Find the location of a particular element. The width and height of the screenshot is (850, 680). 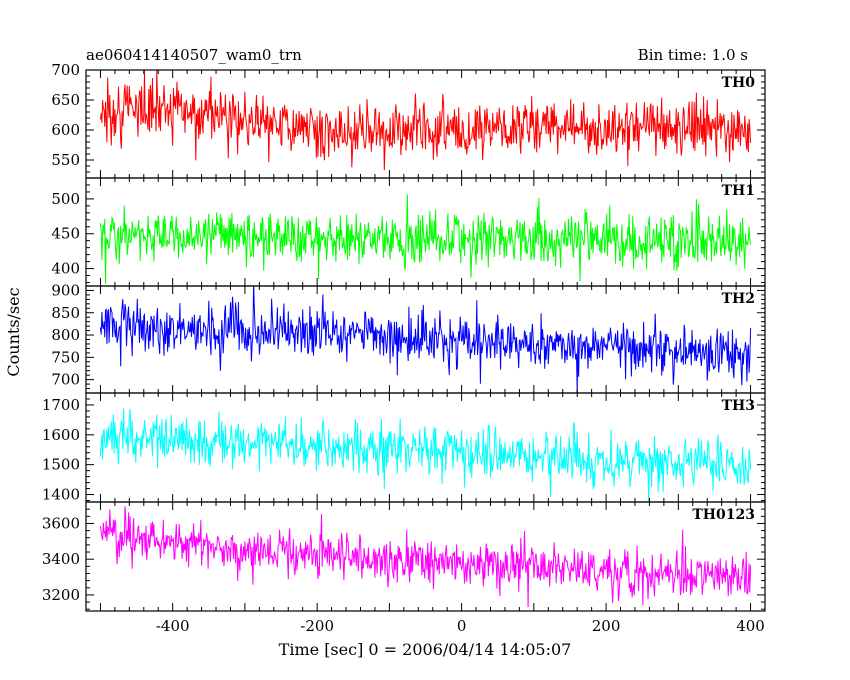

bin-time-label: Bin time: 1.0 s is located at coordinates (693, 55).